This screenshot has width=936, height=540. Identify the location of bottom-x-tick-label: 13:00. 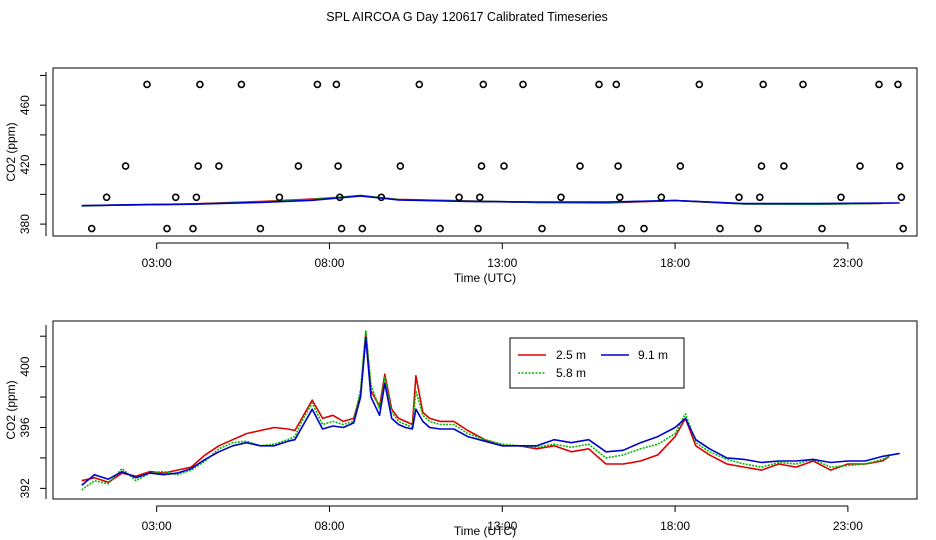
(502, 526).